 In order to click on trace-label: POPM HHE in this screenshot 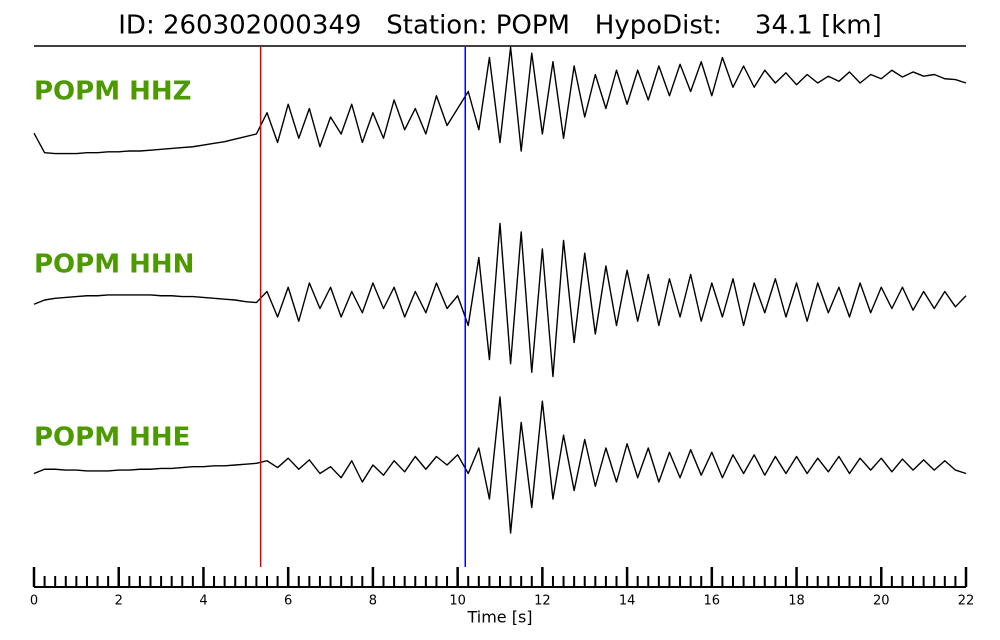, I will do `click(112, 438)`.